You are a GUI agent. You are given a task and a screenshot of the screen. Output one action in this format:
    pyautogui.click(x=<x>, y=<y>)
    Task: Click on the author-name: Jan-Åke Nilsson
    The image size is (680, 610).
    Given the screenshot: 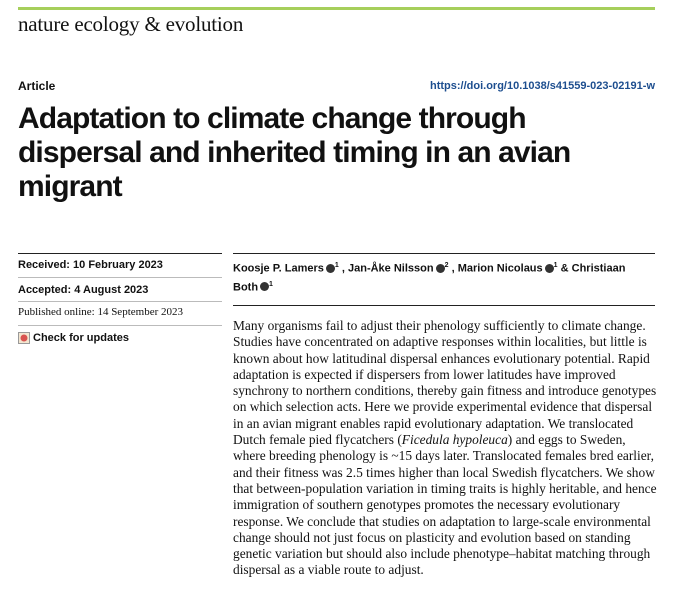 What is the action you would take?
    pyautogui.click(x=391, y=268)
    